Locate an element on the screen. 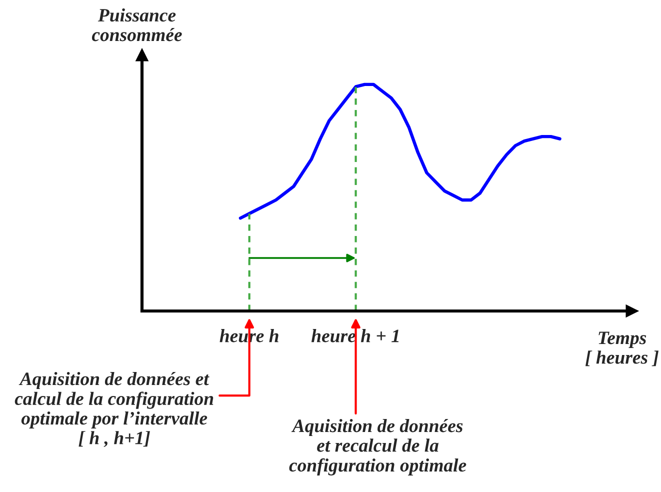  text: Aquisition de données et calcul de la configuration optimale por l’intervalle [ h , h+1] is located at coordinates (114, 409).